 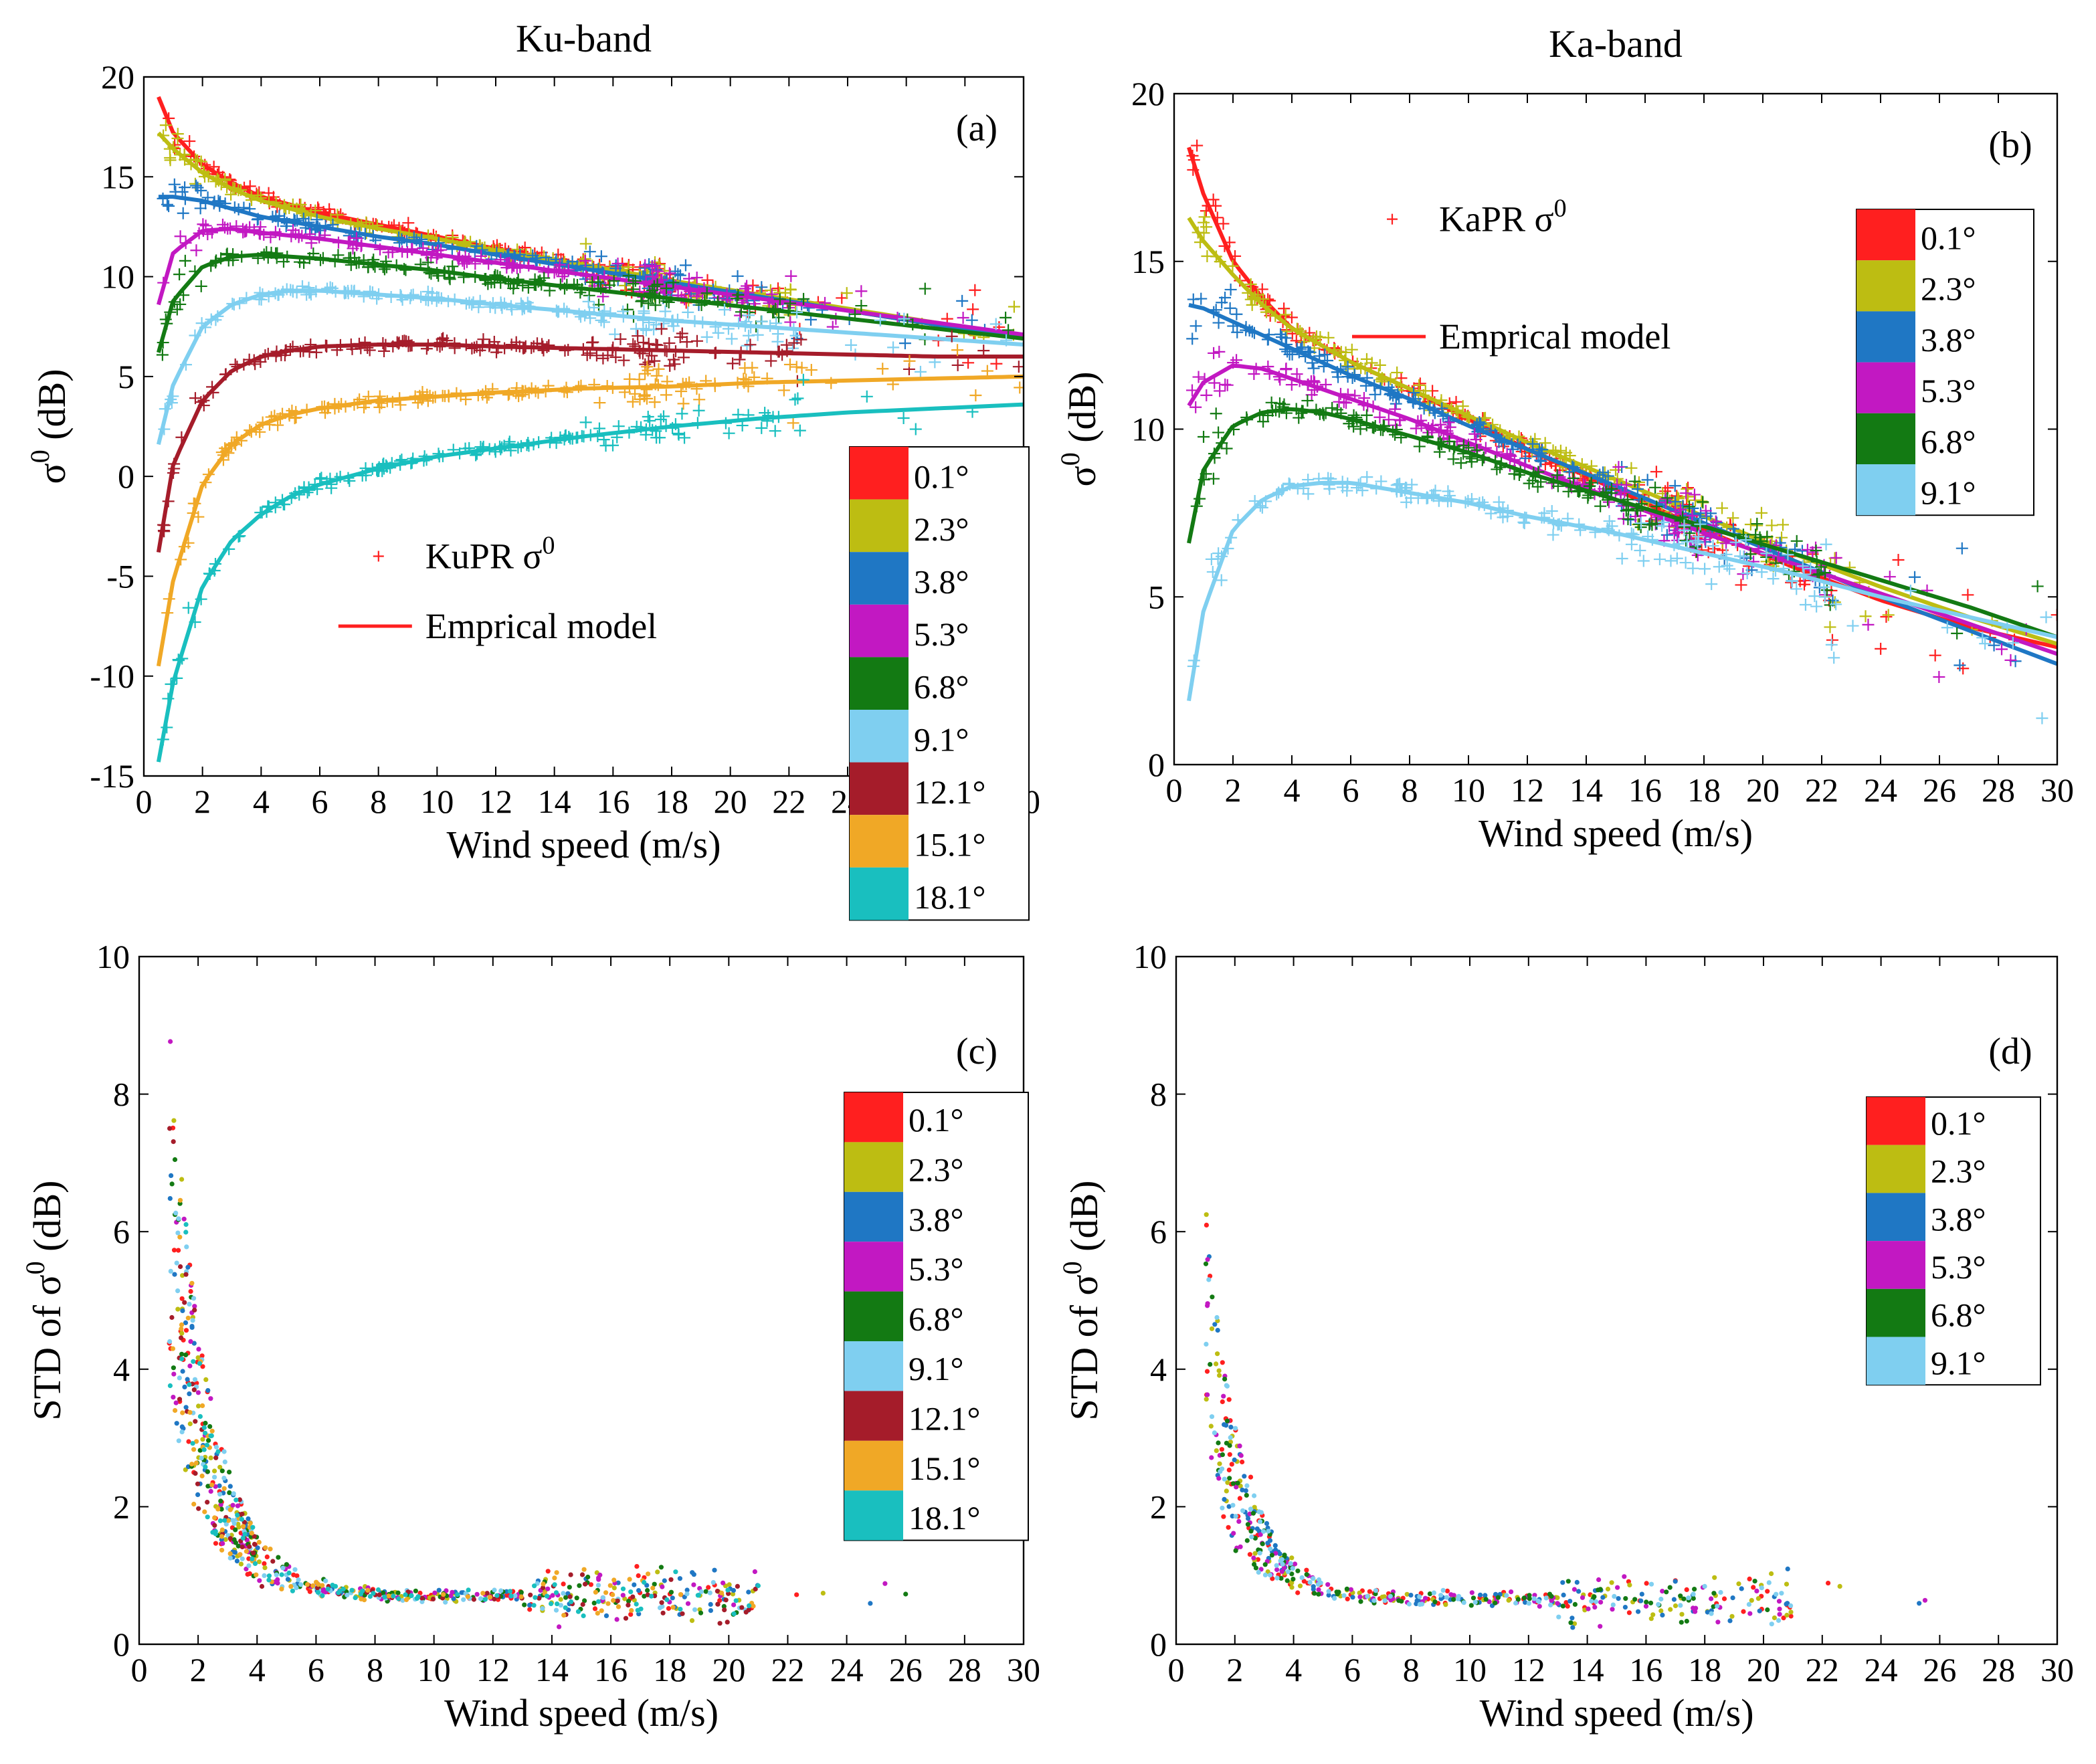 What do you see at coordinates (941, 476) in the screenshot?
I see `legend-entry-label: 0.1°` at bounding box center [941, 476].